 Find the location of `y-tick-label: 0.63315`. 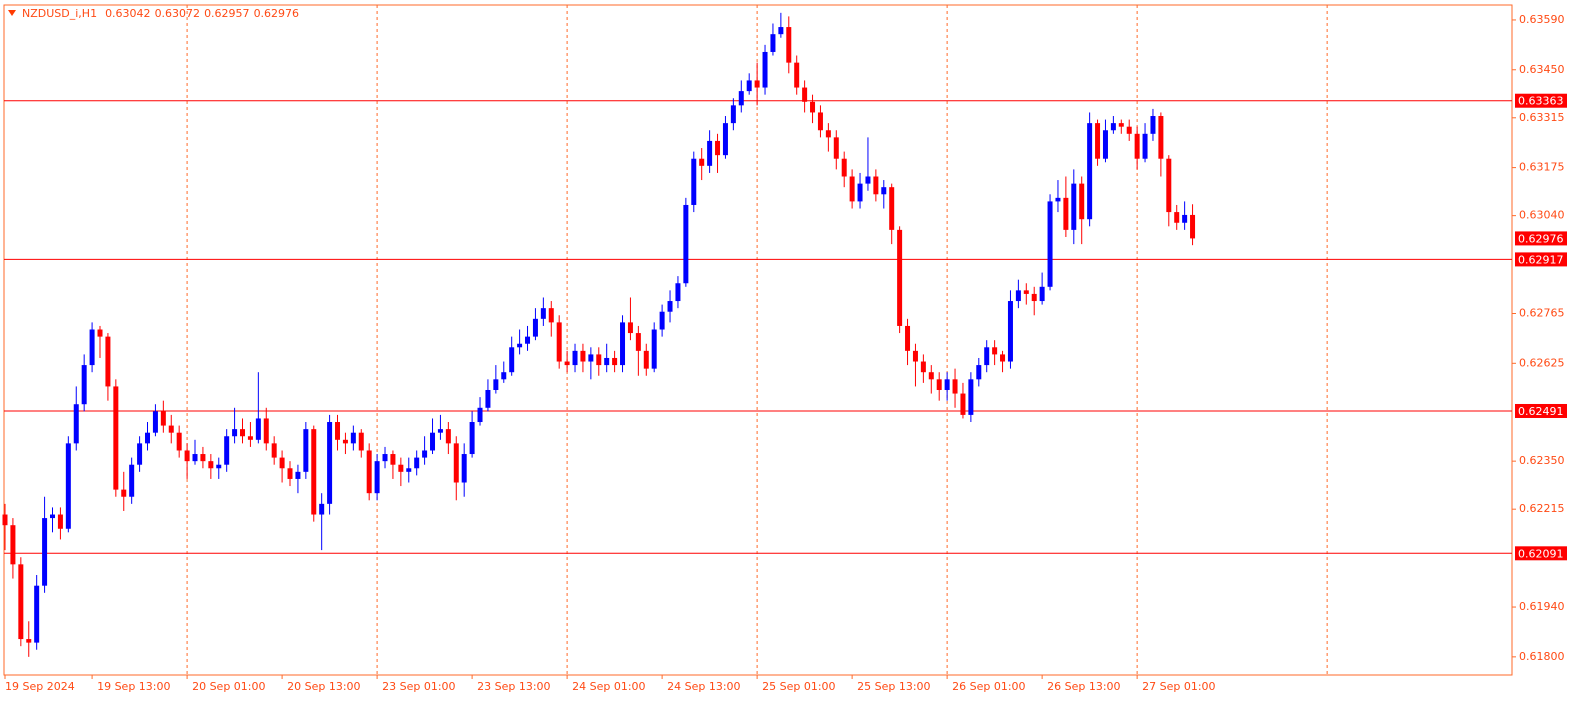

y-tick-label: 0.63315 is located at coordinates (1542, 117).